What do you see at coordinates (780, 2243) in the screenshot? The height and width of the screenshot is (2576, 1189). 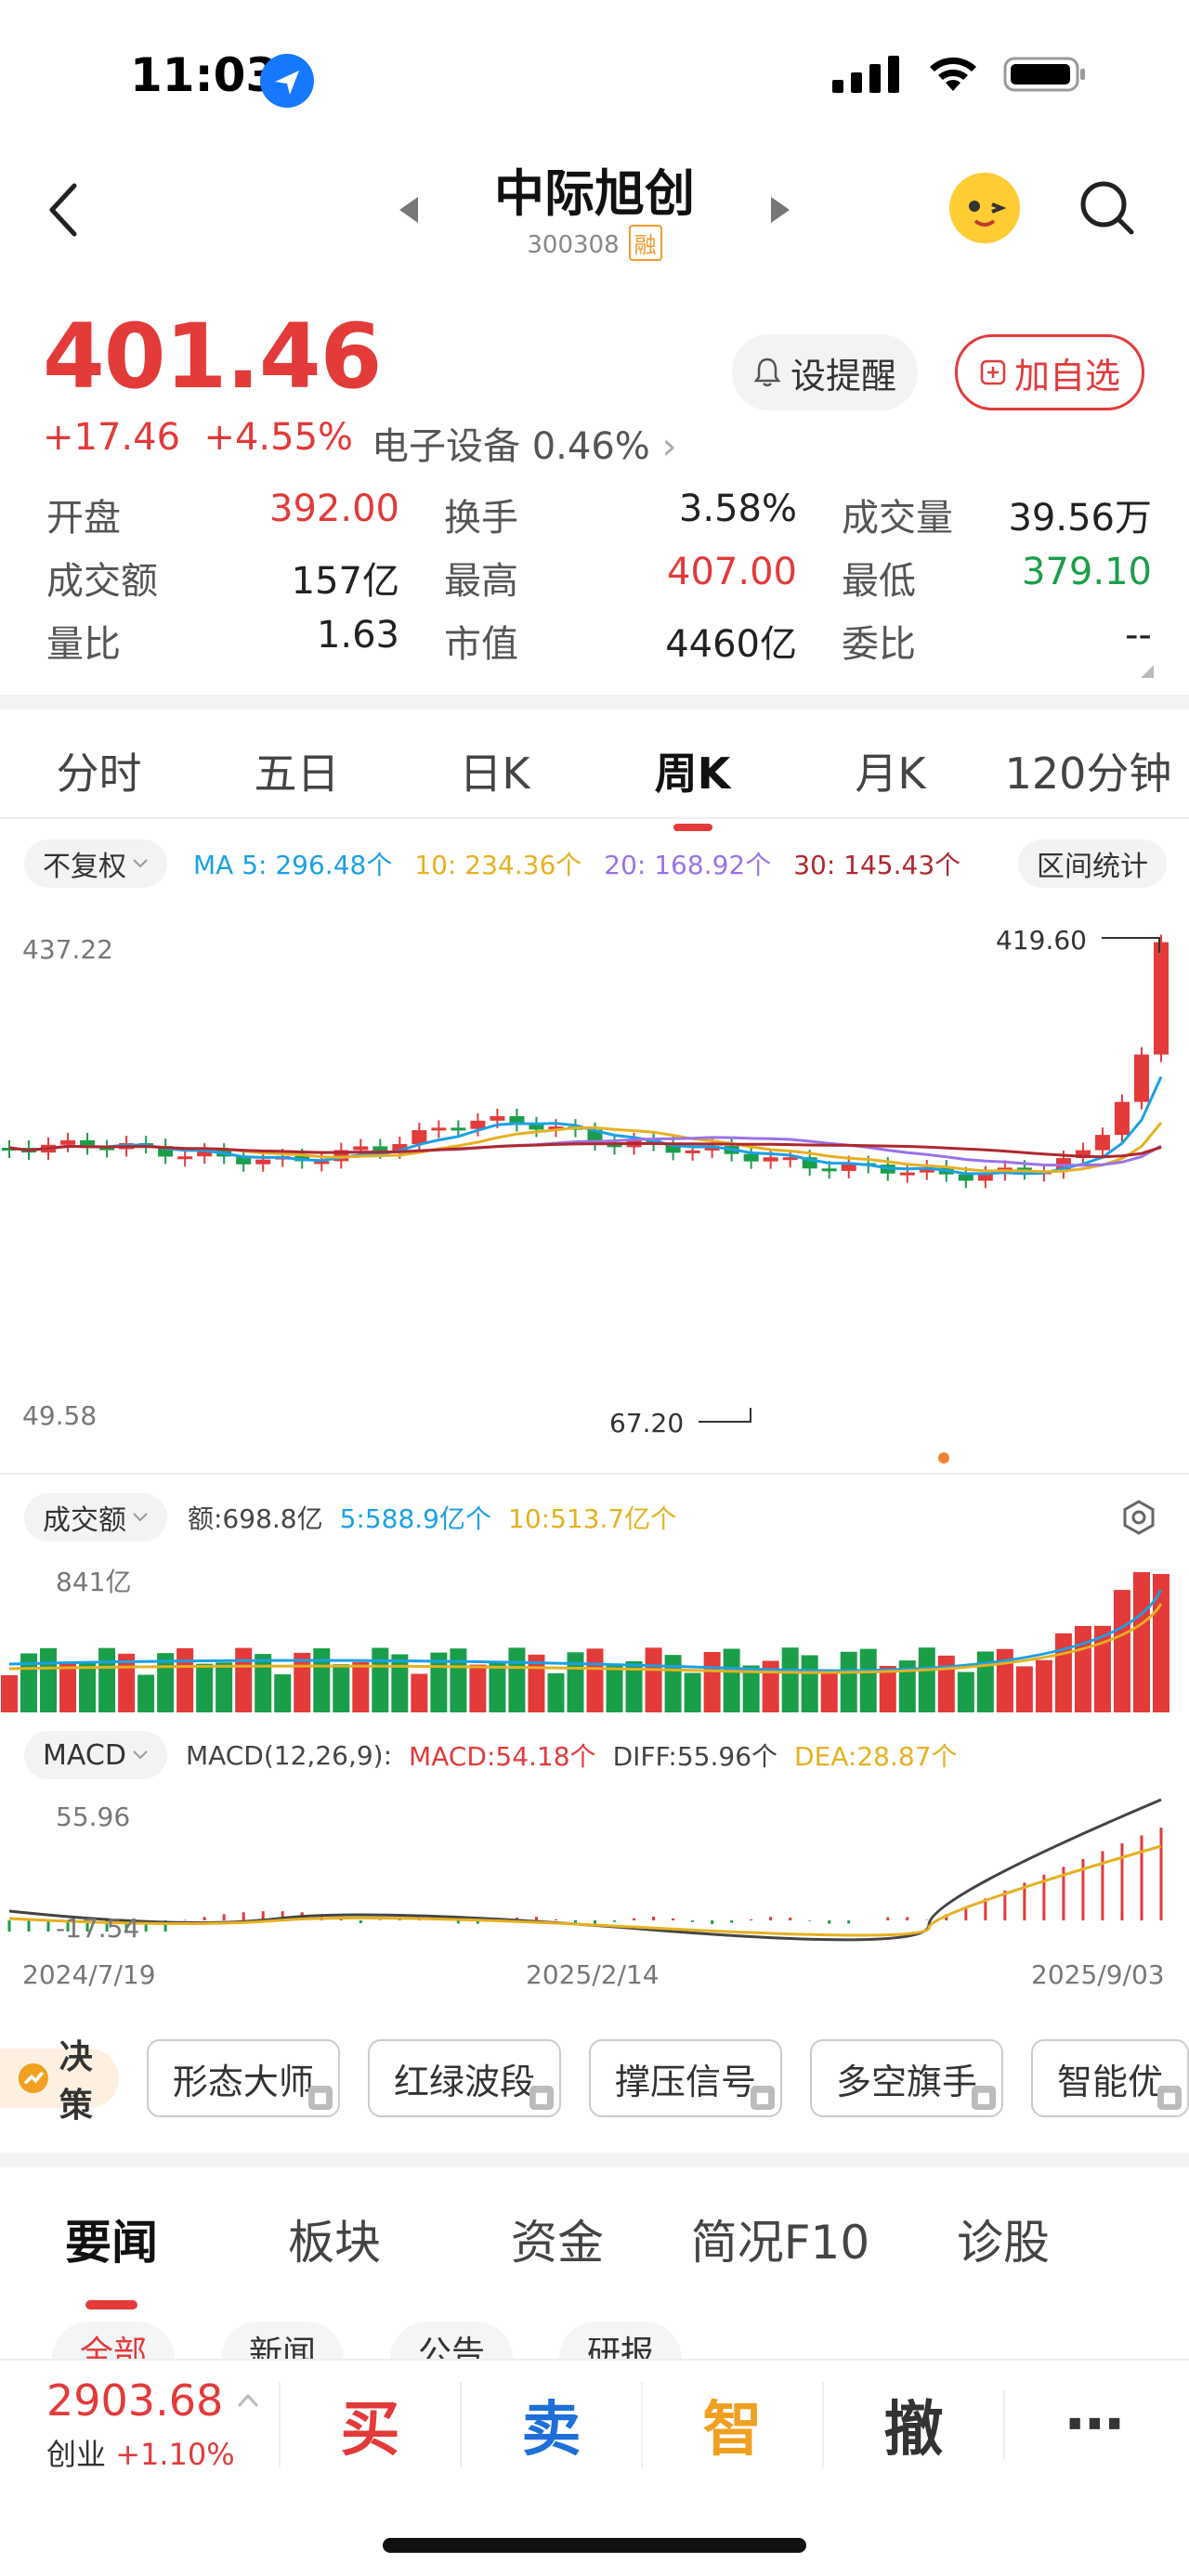 I see `news-tab: 简况F10` at bounding box center [780, 2243].